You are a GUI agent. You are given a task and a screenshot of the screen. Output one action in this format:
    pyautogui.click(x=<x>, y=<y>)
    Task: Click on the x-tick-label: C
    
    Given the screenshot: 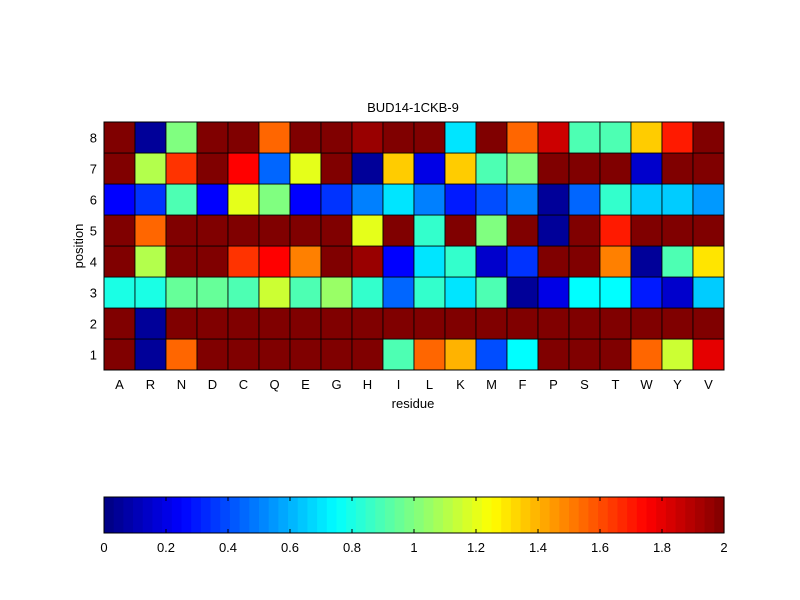 What is the action you would take?
    pyautogui.click(x=243, y=384)
    